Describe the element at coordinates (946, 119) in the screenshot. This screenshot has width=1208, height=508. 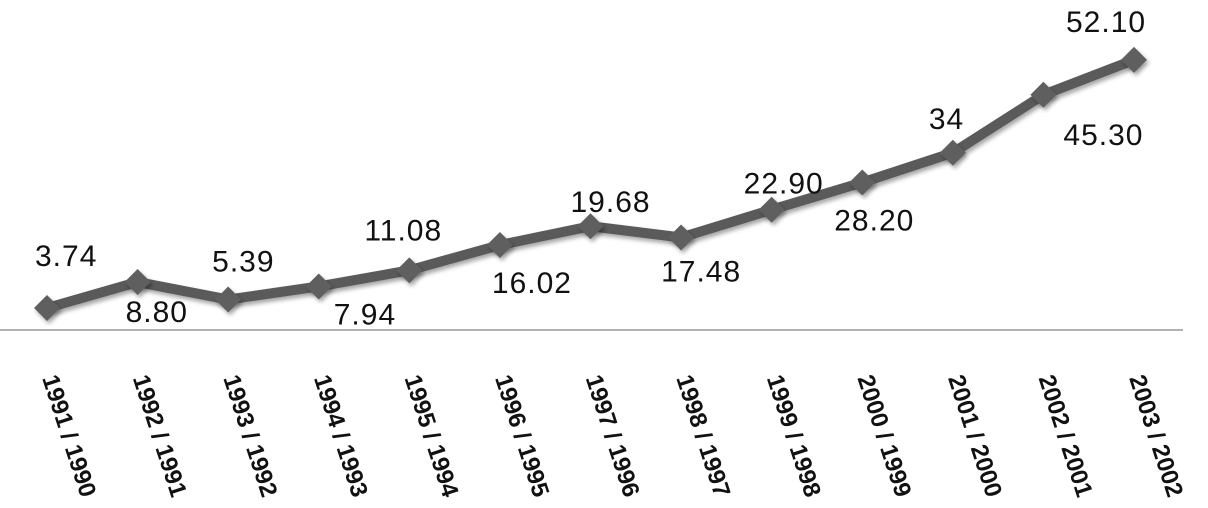
I see `data-label: 34` at that location.